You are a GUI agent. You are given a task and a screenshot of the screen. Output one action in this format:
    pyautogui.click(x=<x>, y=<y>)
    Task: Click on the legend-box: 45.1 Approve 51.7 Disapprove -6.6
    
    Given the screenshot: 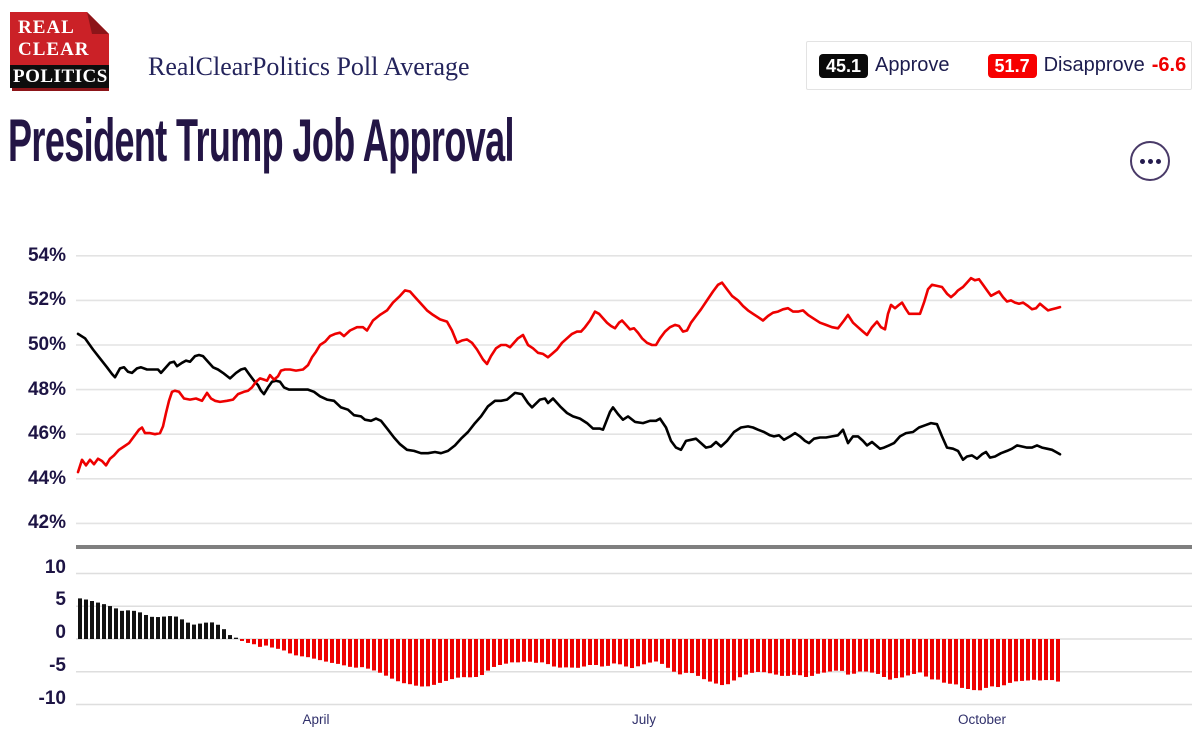 What is the action you would take?
    pyautogui.click(x=999, y=65)
    